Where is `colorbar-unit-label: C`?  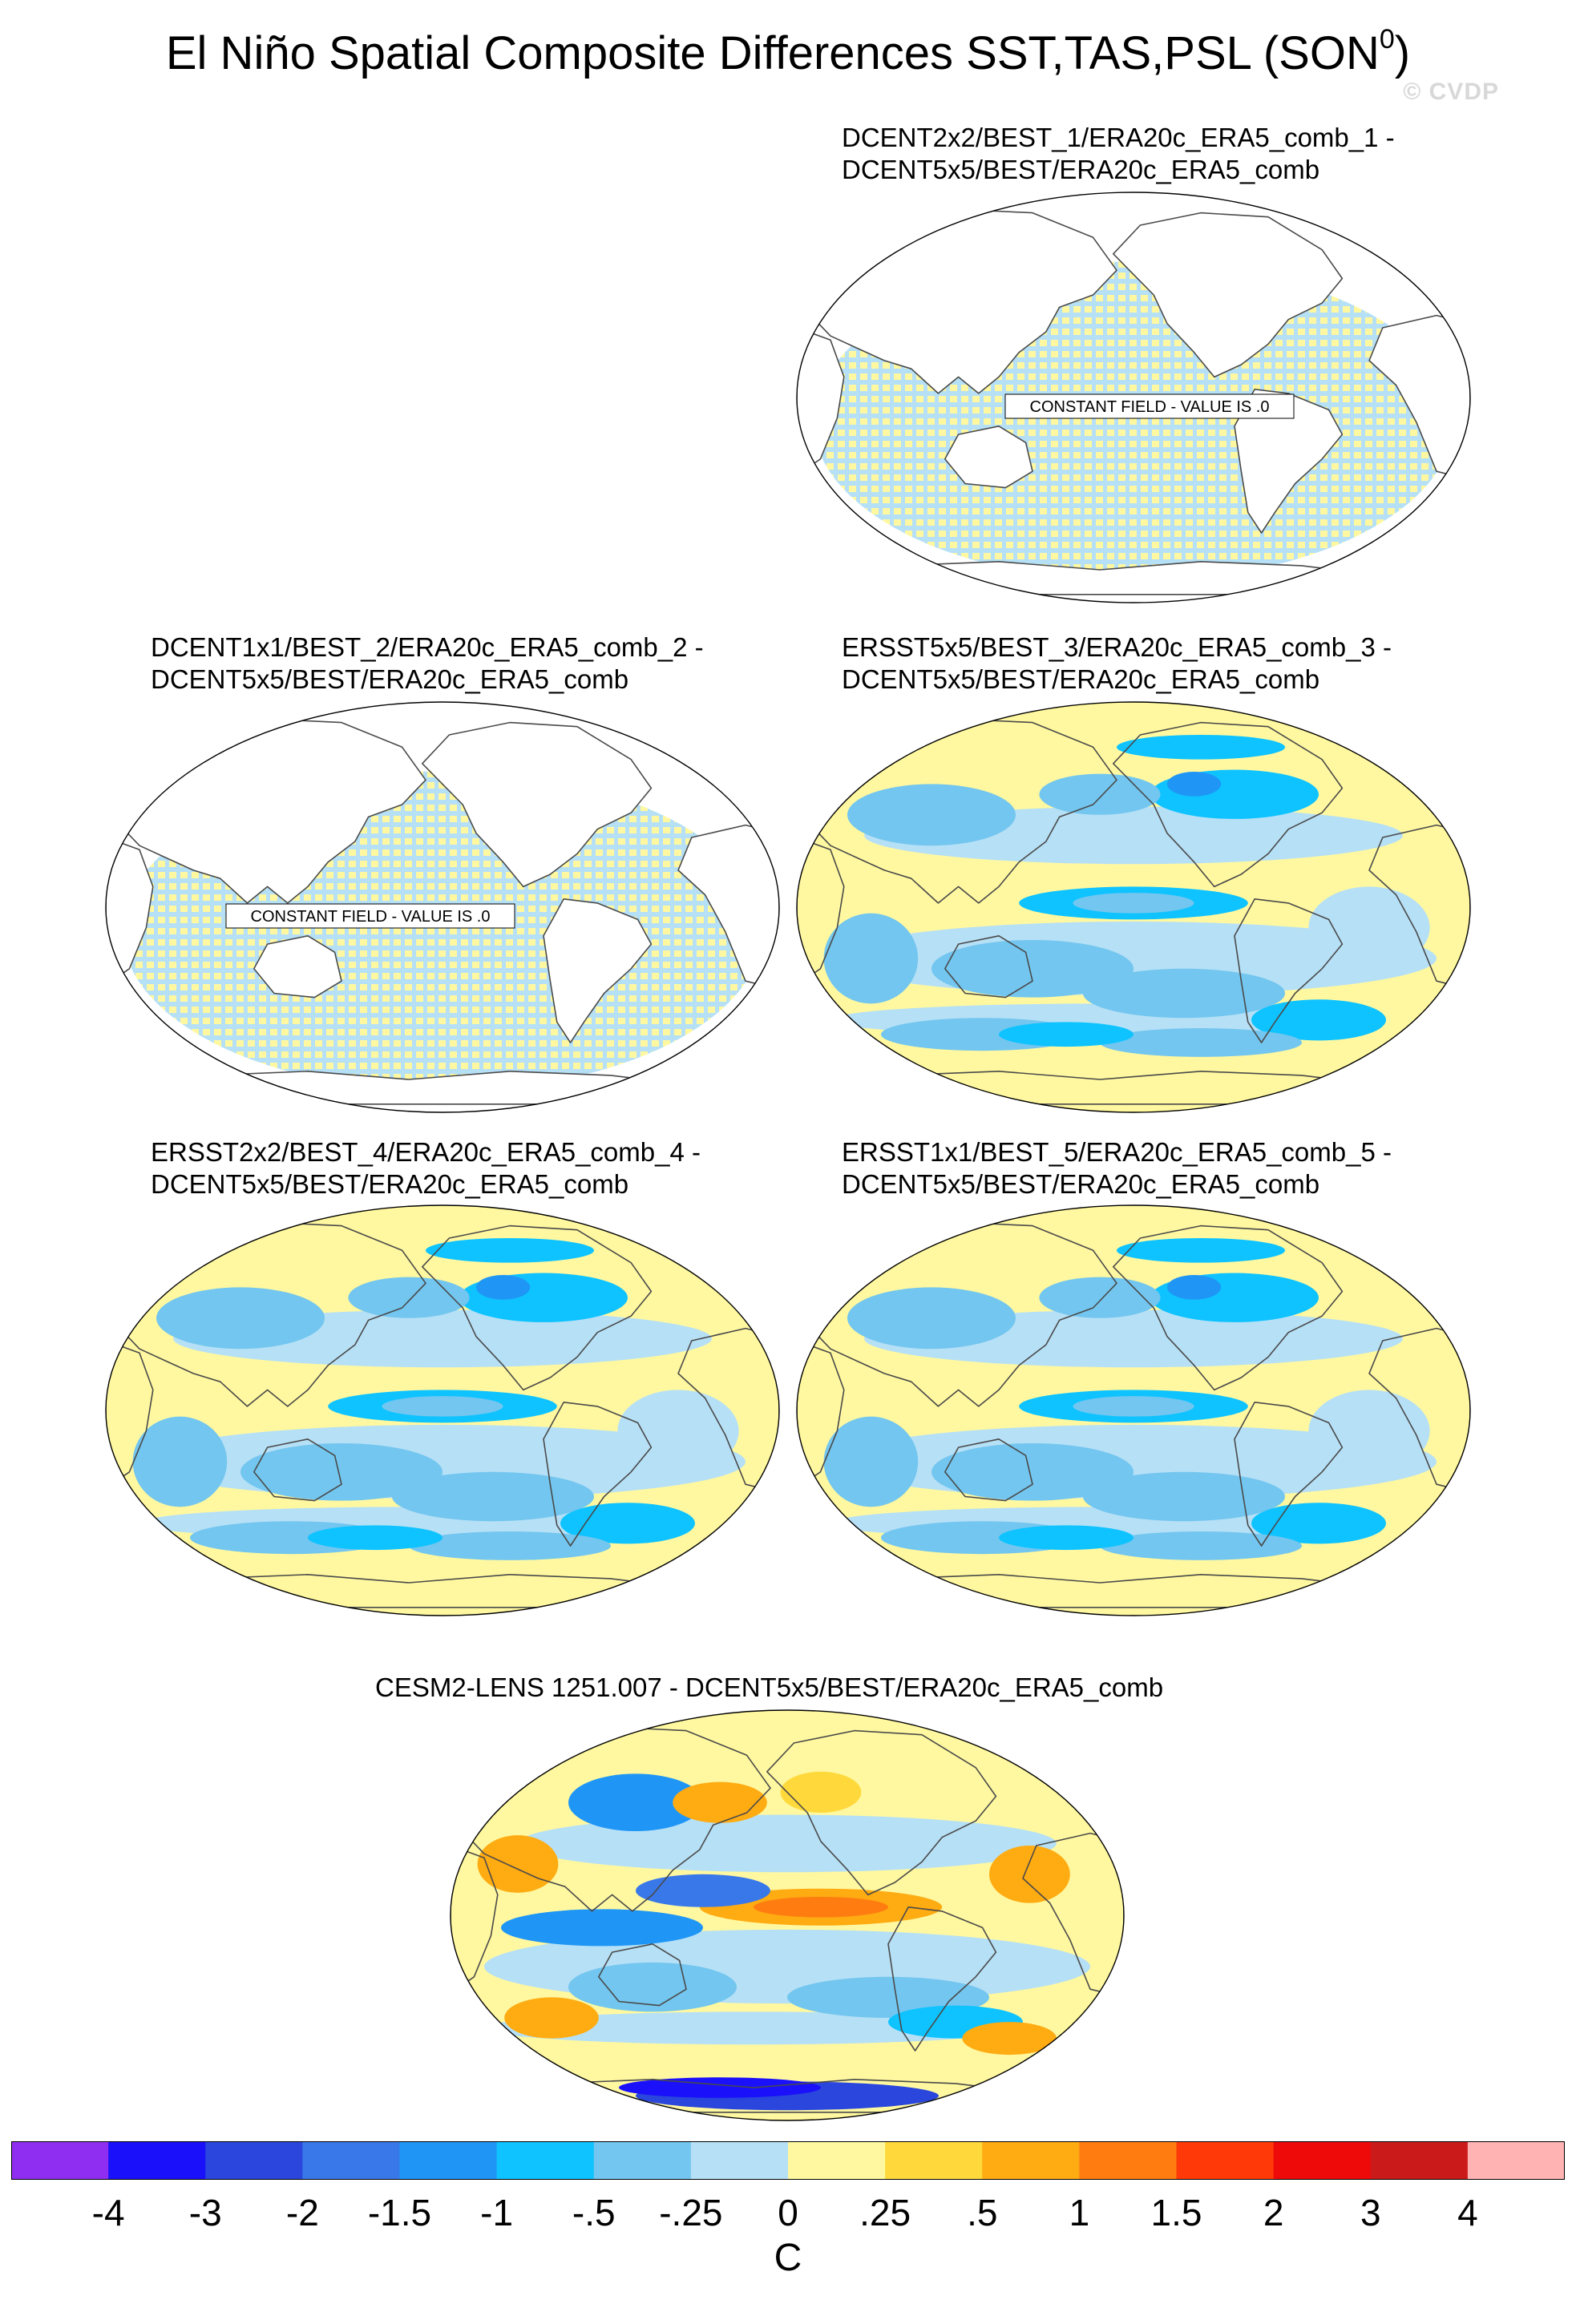 colorbar-unit-label: C is located at coordinates (788, 2258).